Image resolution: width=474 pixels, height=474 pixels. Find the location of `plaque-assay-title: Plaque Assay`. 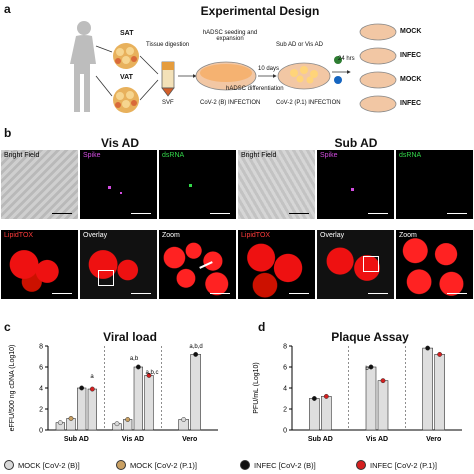

plaque-assay-title: Plaque Assay is located at coordinates (370, 337).